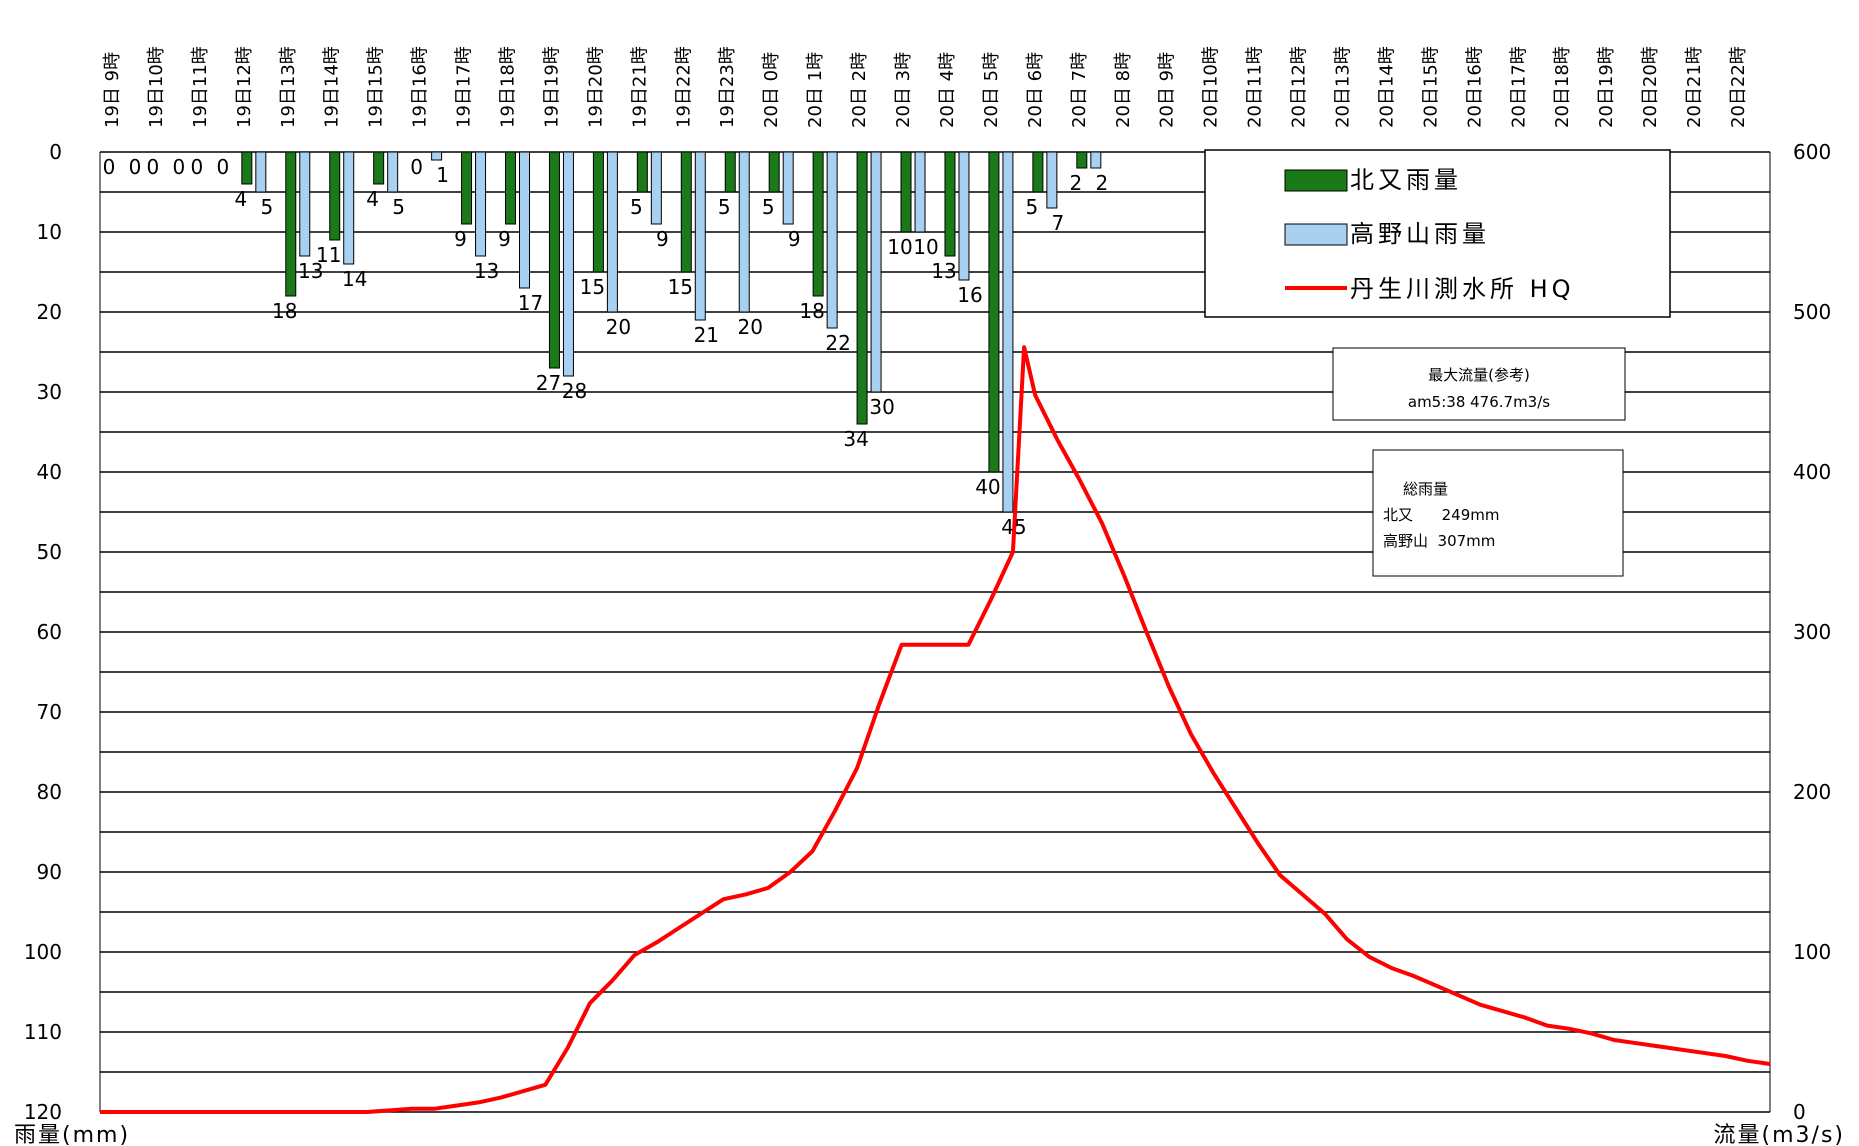  What do you see at coordinates (49, 552) in the screenshot?
I see `left-tick-label: 50` at bounding box center [49, 552].